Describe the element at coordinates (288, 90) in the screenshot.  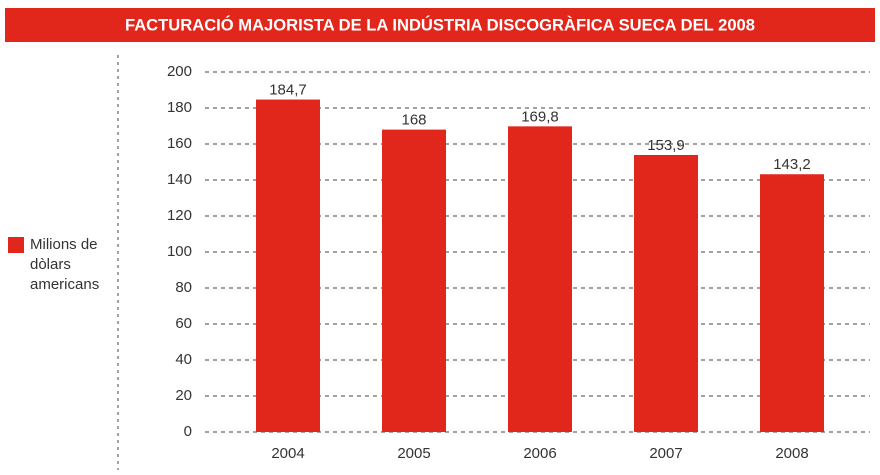
I see `value-label: 184,7` at that location.